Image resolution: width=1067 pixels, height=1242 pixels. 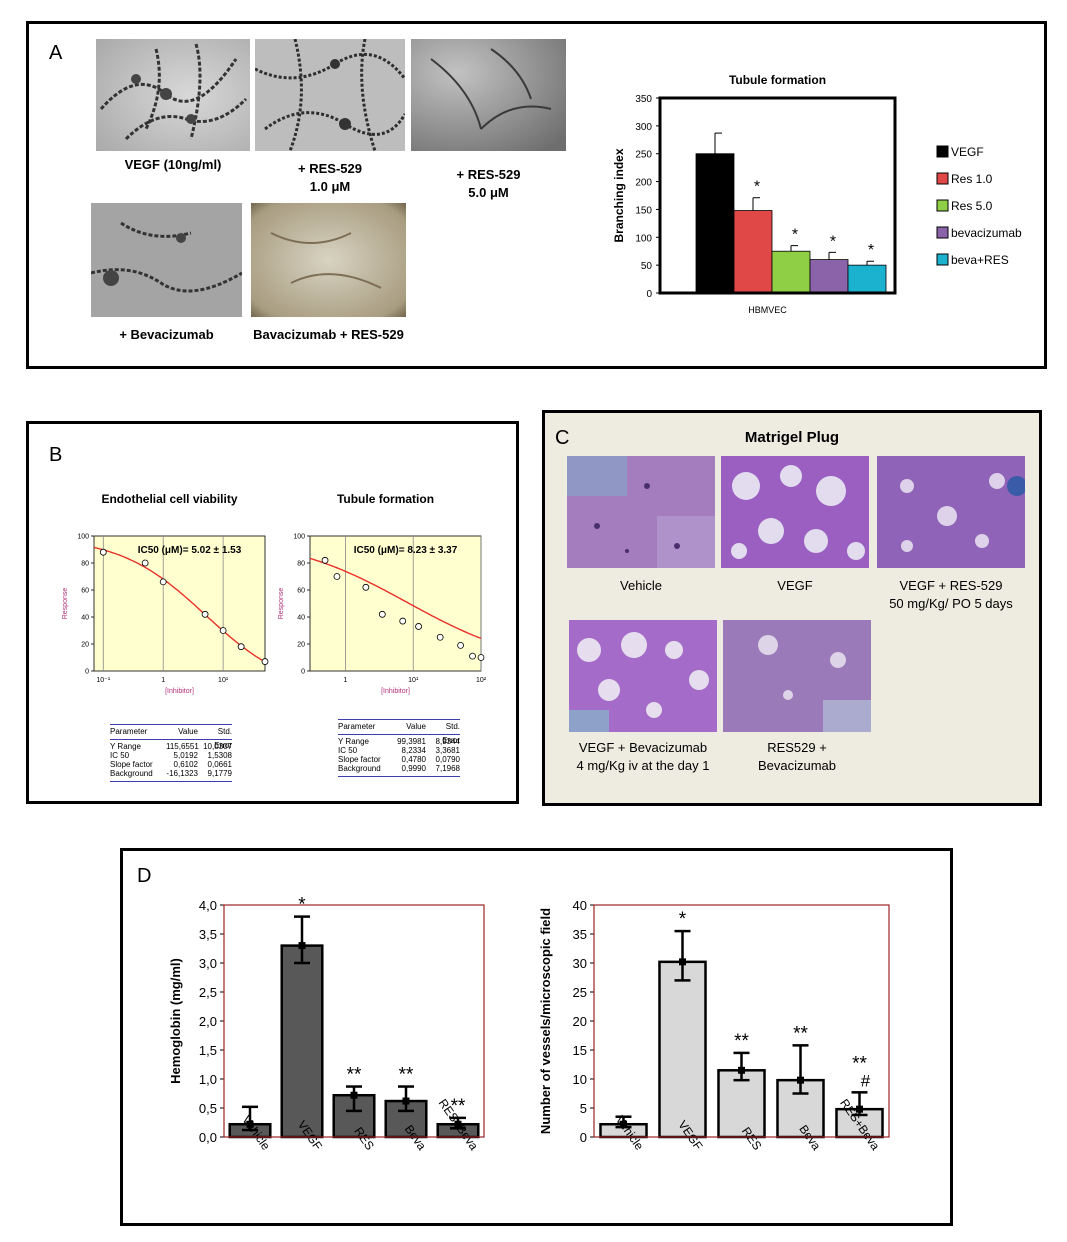 What do you see at coordinates (795, 585) in the screenshot?
I see `caption-vegf-c: VEGF` at bounding box center [795, 585].